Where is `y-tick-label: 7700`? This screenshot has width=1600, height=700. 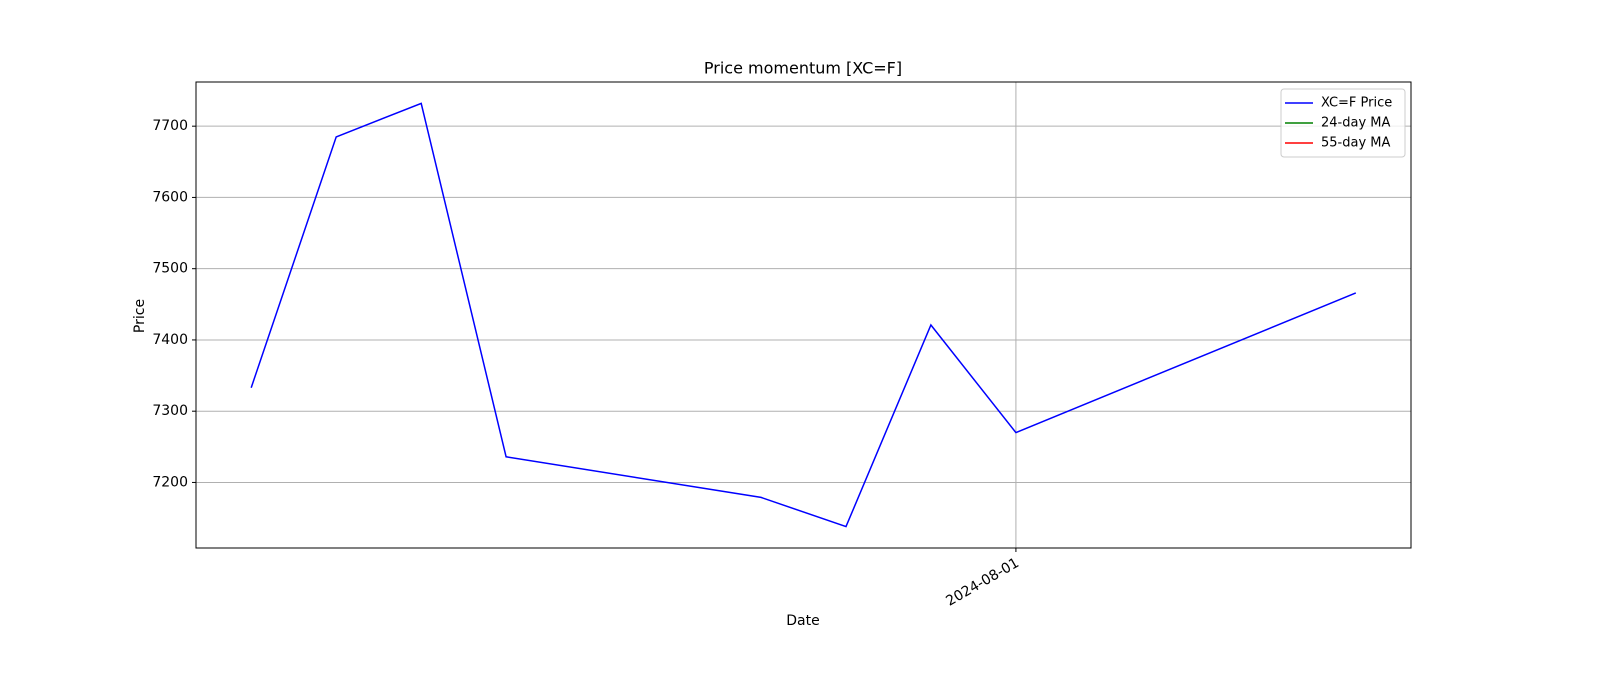
y-tick-label: 7700 is located at coordinates (170, 126).